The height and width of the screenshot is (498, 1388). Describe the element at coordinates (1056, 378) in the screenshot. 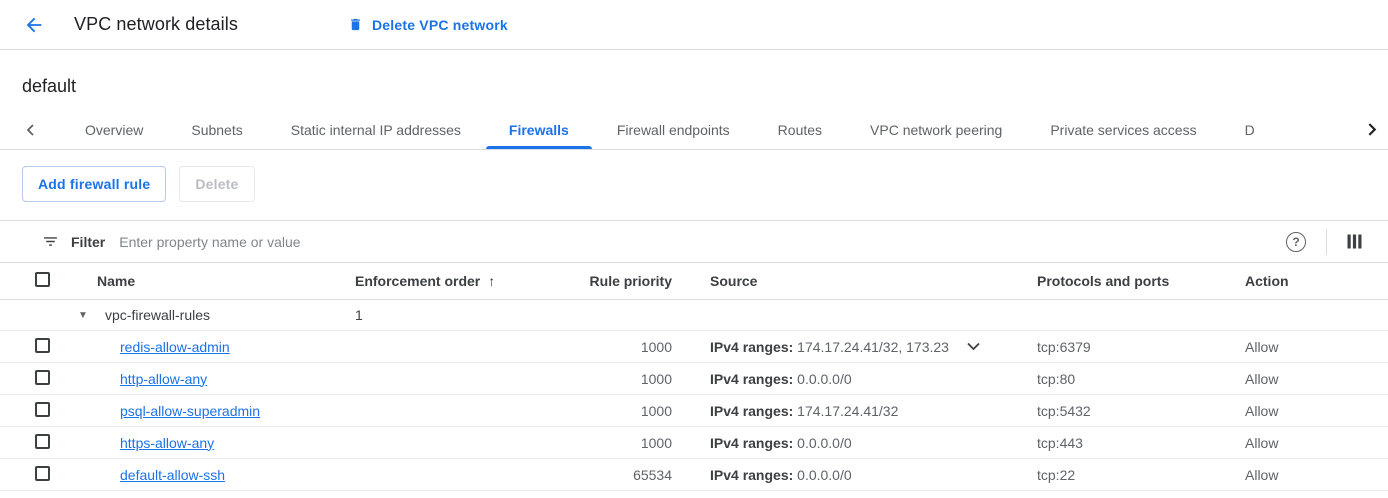

I see `protocols-ports: tcp:80` at that location.